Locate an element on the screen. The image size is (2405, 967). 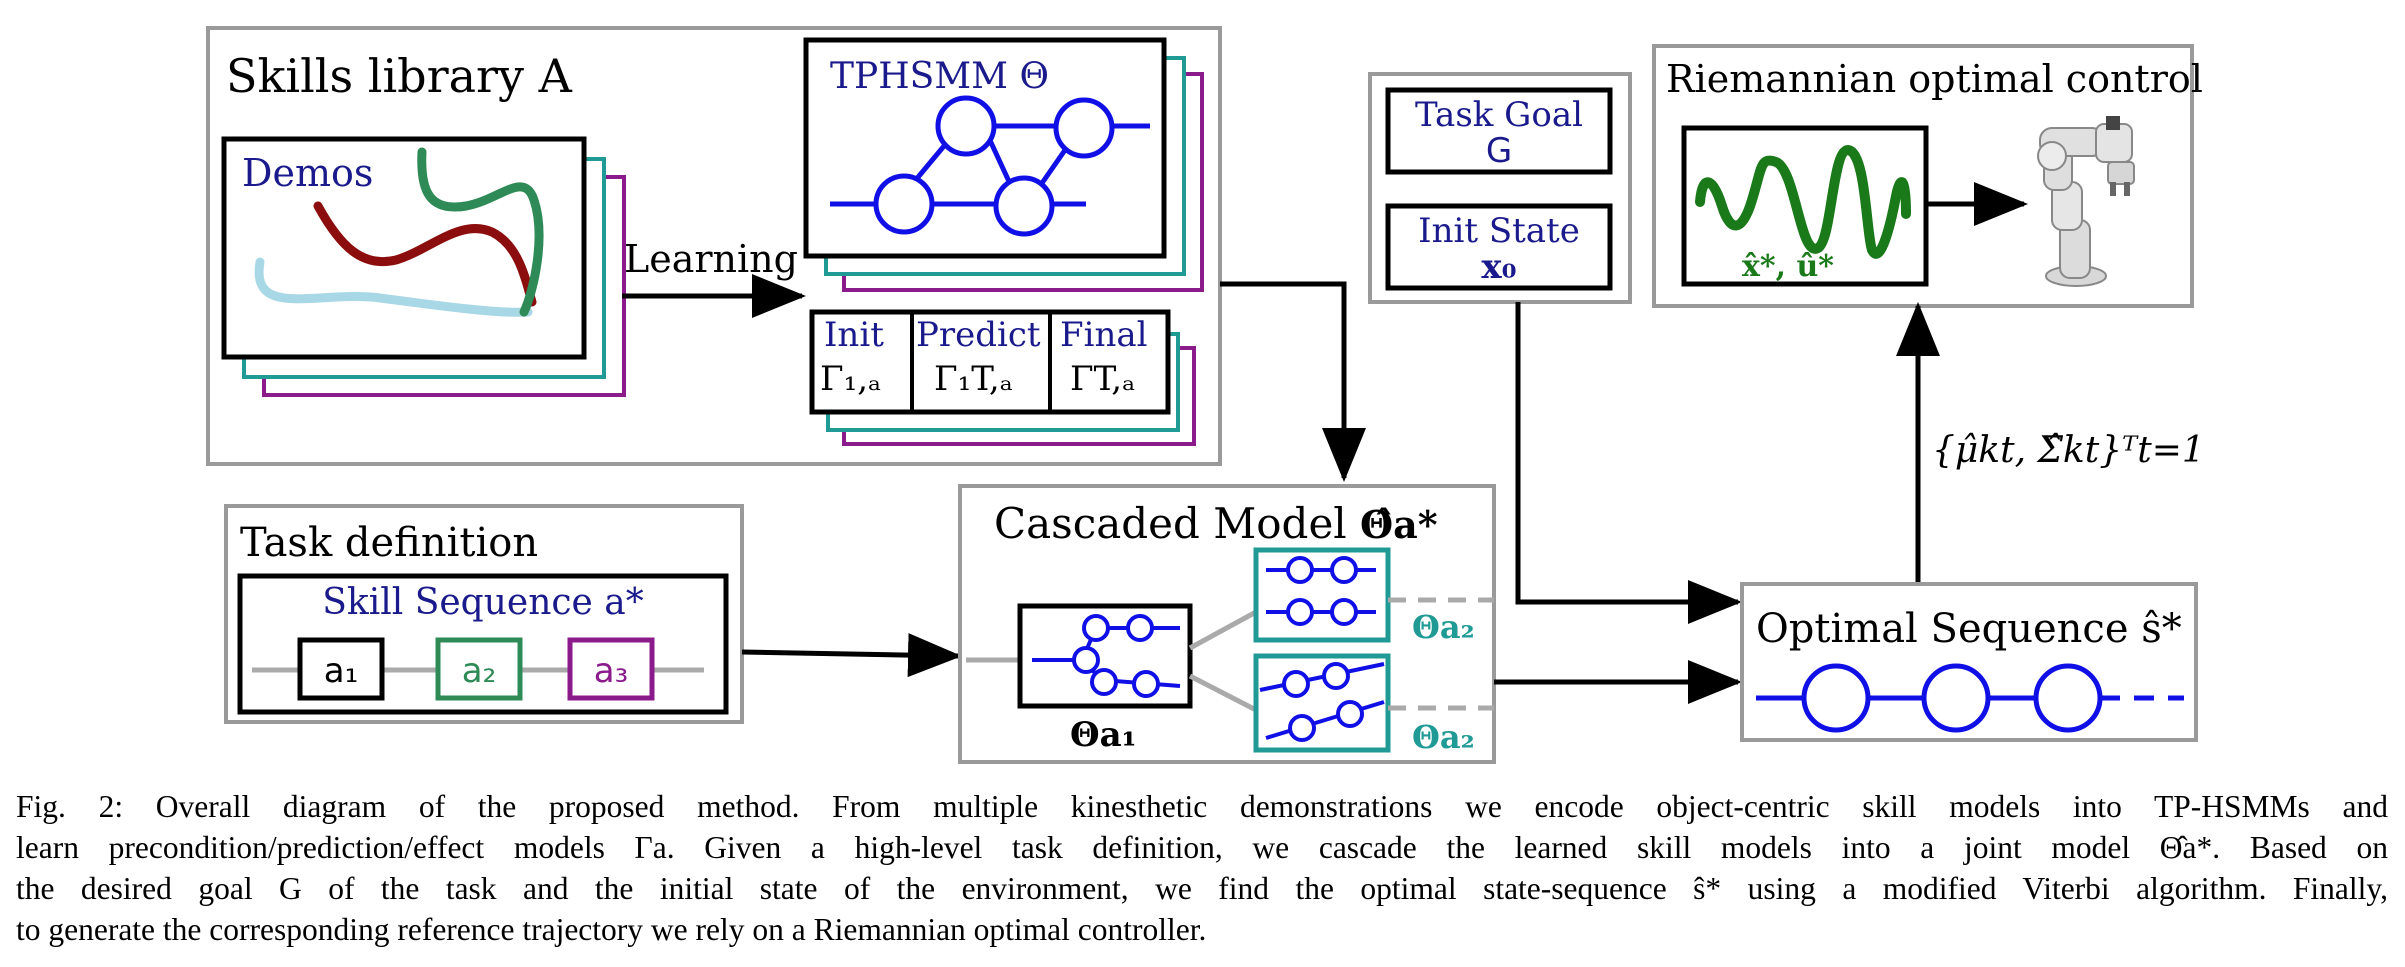
robot-arm-icon is located at coordinates (2086, 201).